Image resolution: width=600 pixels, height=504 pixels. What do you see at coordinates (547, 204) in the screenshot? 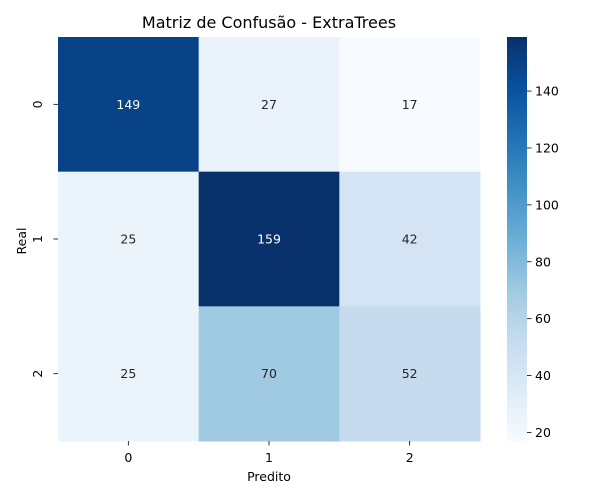
I see `colorbar-tick-label: 100` at bounding box center [547, 204].